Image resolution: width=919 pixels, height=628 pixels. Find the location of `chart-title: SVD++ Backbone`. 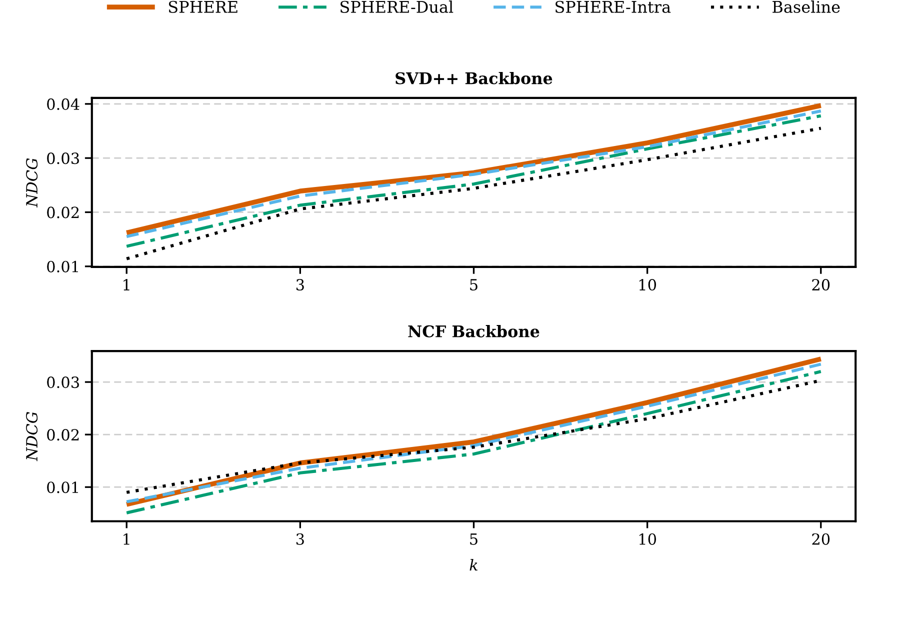

chart-title: SVD++ Backbone is located at coordinates (474, 78).